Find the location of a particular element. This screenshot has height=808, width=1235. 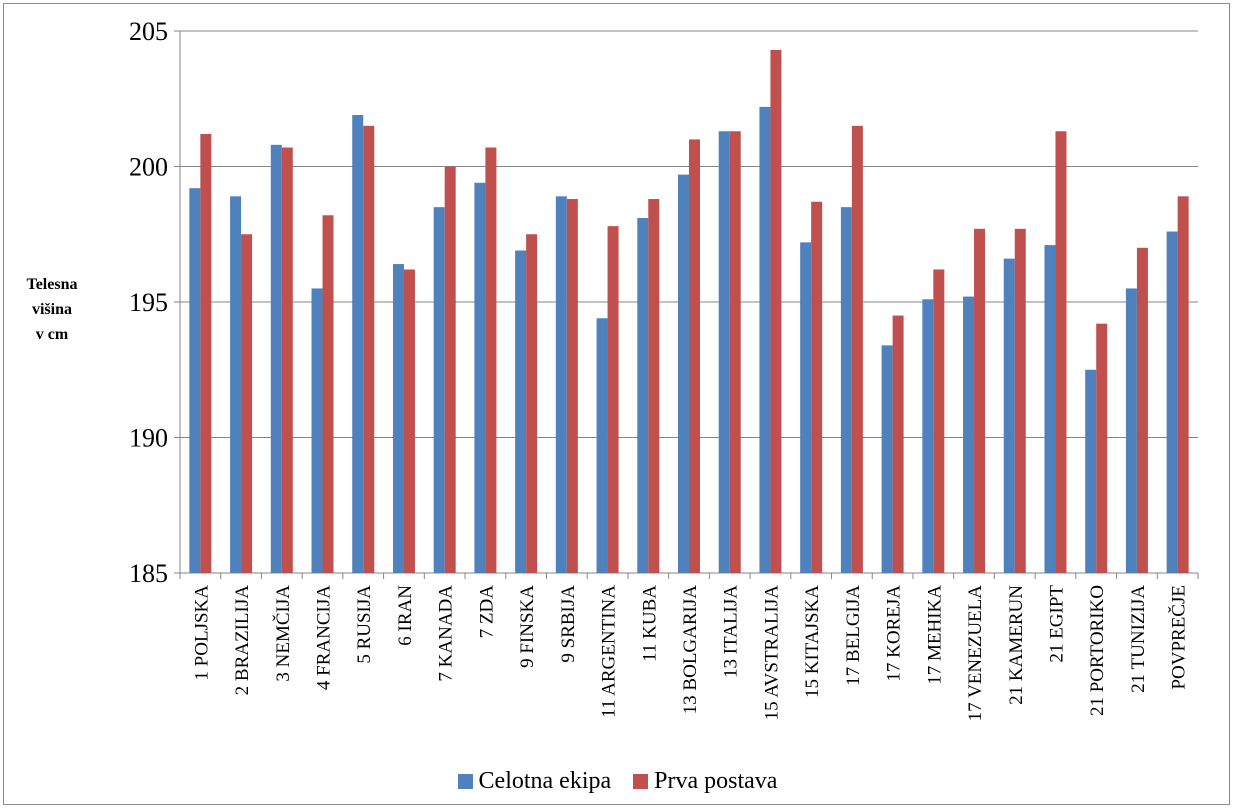

y-tick-label: 205 is located at coordinates (148, 31).